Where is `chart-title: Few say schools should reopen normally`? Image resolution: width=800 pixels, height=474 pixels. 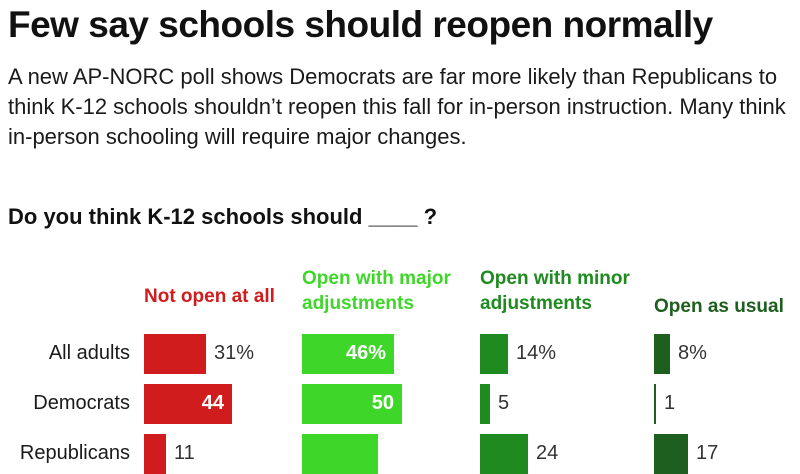 chart-title: Few say schools should reopen normally is located at coordinates (360, 24).